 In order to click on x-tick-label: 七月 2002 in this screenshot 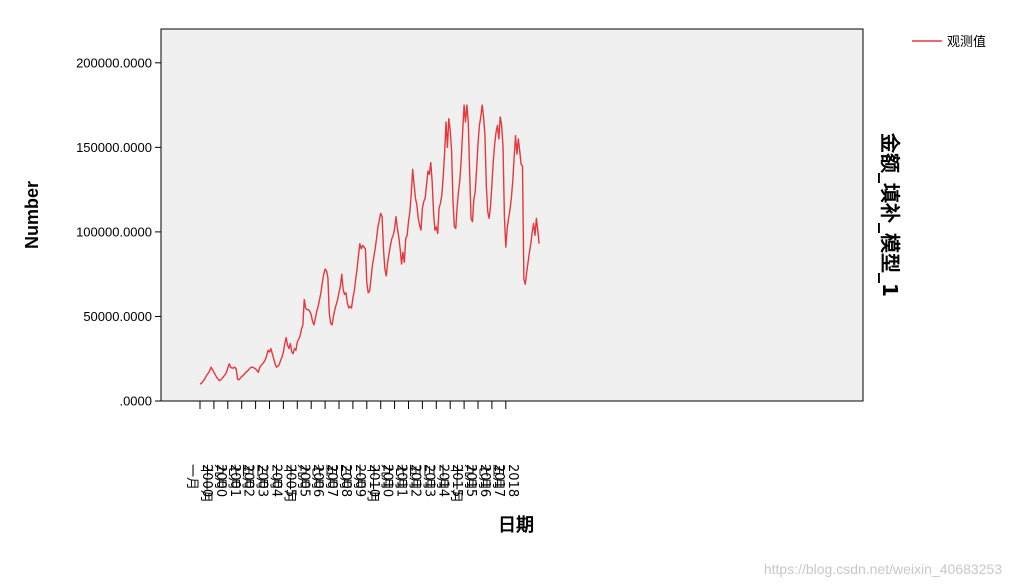, I will do `click(241, 480)`.